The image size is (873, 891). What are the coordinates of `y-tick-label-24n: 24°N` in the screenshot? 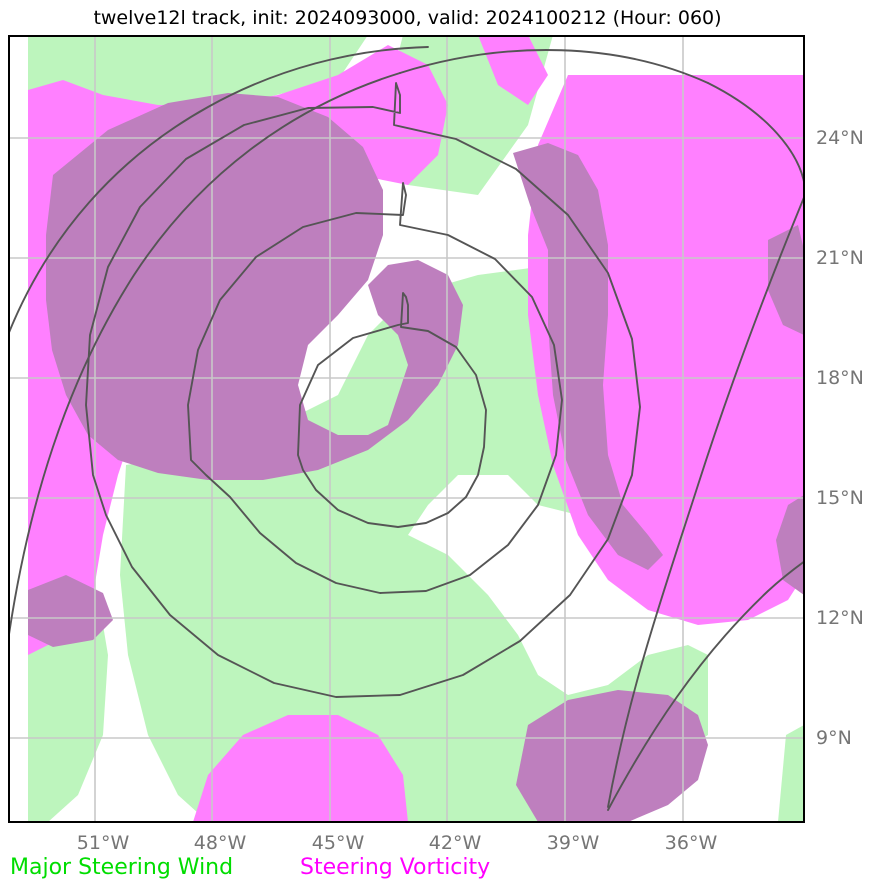 It's located at (840, 138).